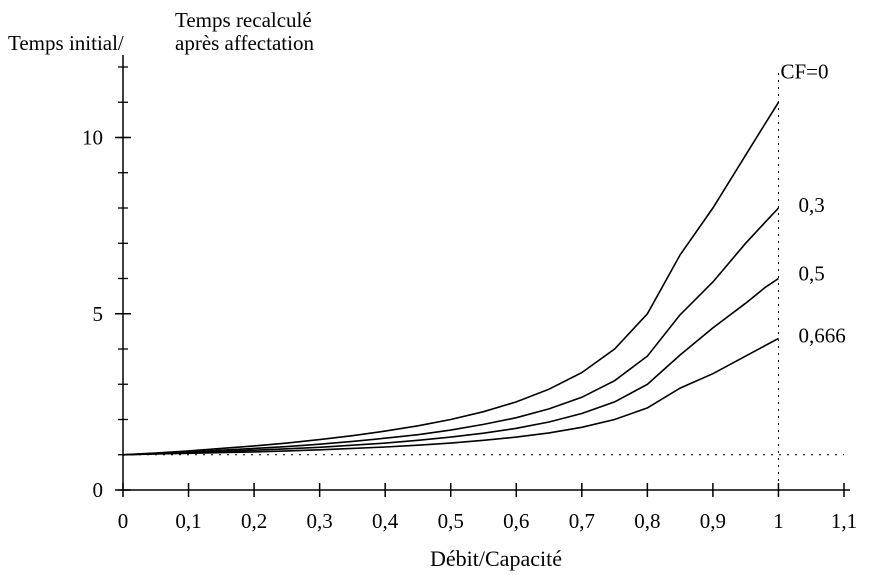 The width and height of the screenshot is (886, 575). What do you see at coordinates (243, 20) in the screenshot?
I see `y-axis-label-line1: Temps recalculé` at bounding box center [243, 20].